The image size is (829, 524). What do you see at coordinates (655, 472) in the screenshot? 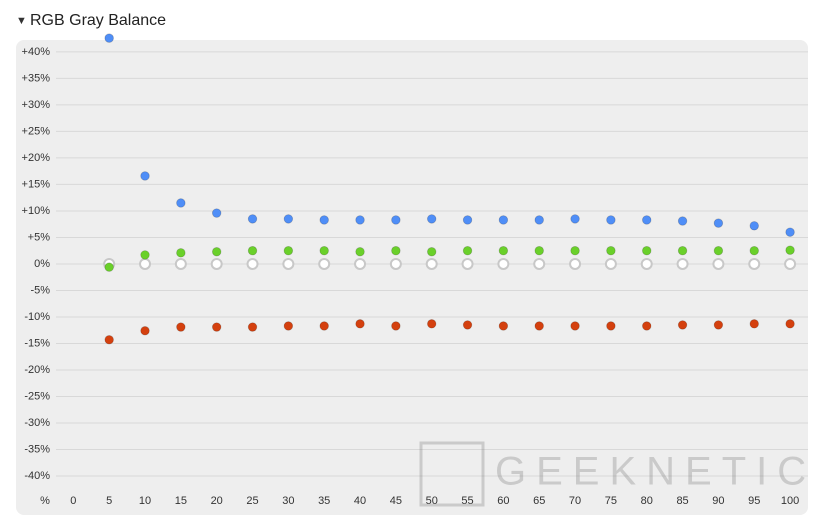
I see `watermark: GEEKNETIC` at bounding box center [655, 472].